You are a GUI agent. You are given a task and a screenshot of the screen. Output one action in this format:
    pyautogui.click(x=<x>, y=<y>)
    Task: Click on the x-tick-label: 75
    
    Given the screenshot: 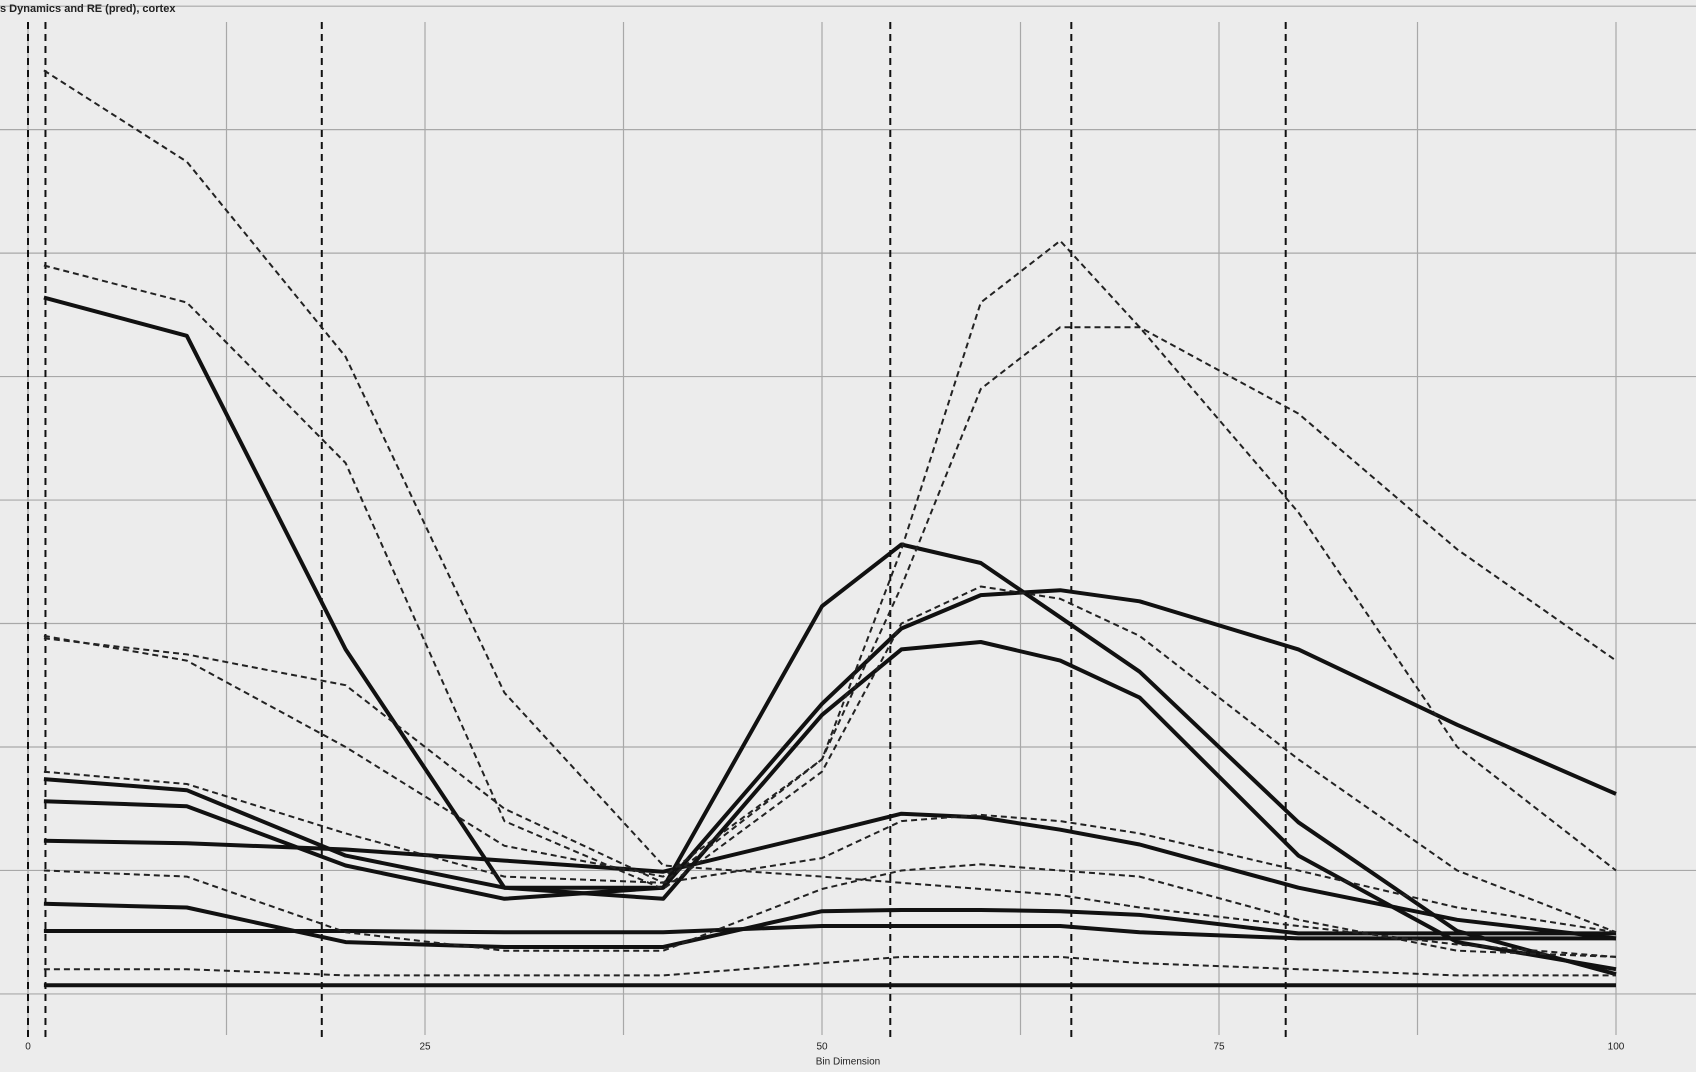 What is the action you would take?
    pyautogui.click(x=1219, y=1047)
    